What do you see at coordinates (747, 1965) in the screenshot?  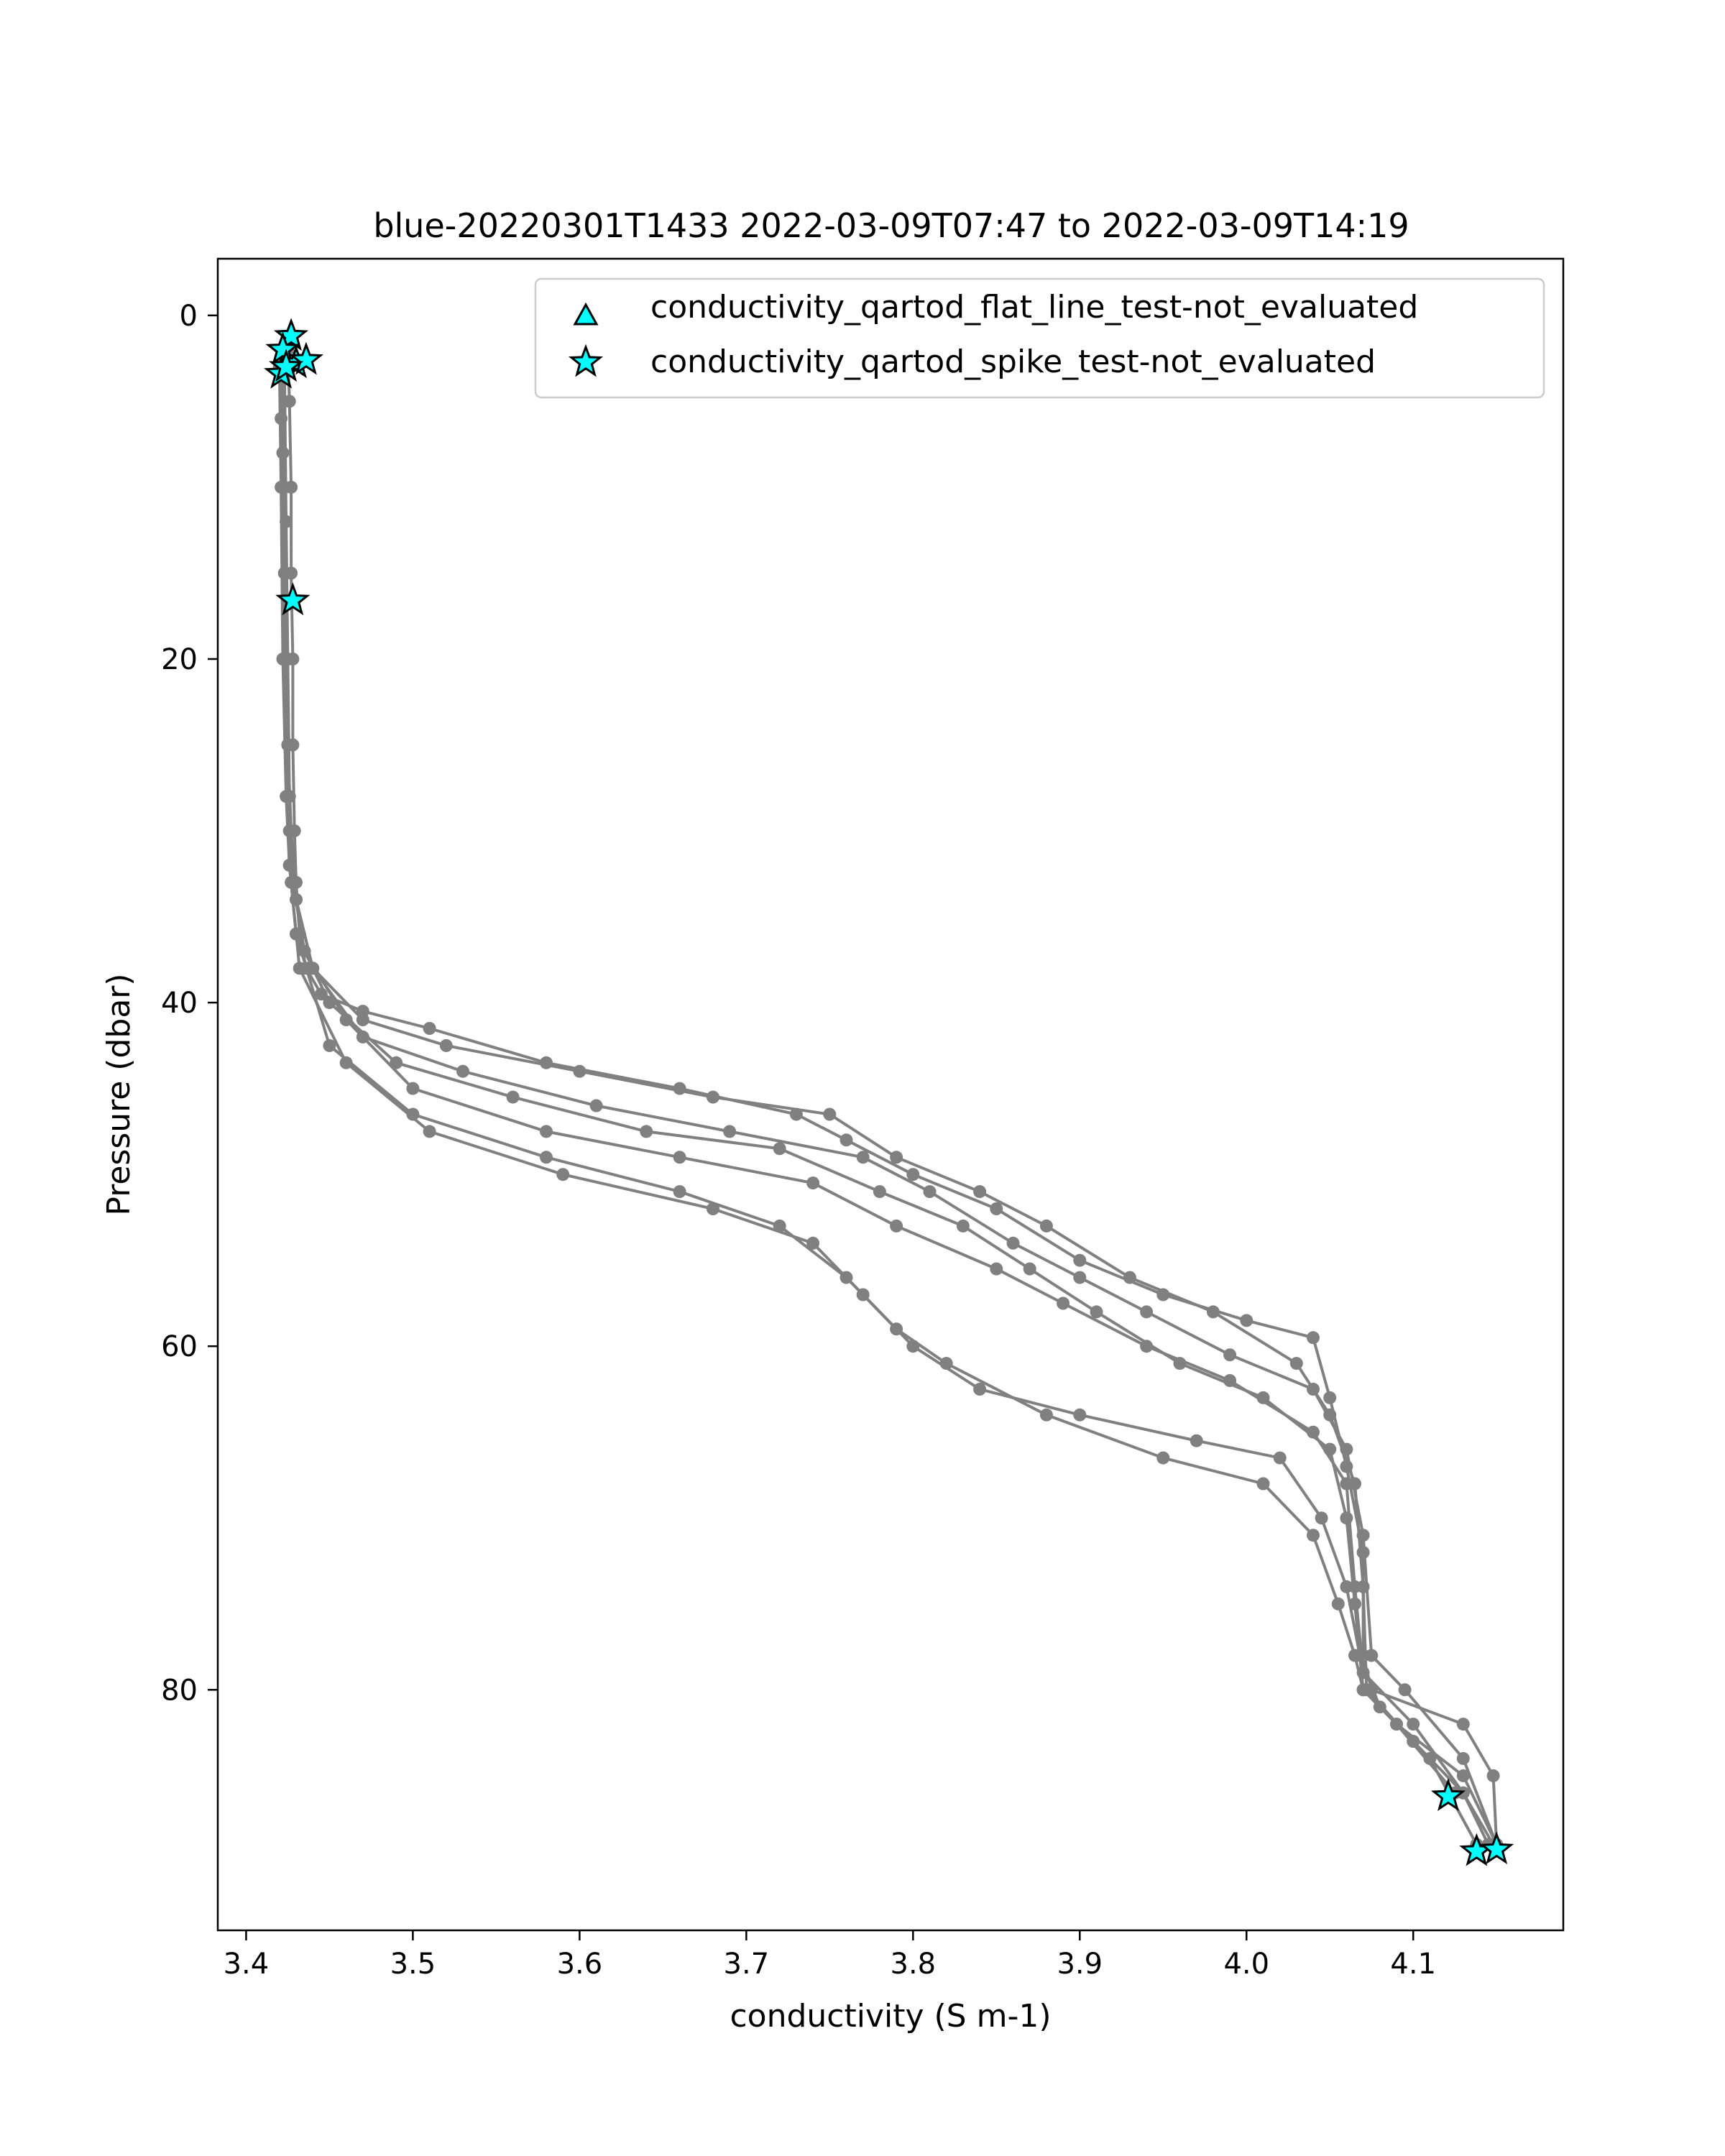 I see `x-tick-label: 3.7` at bounding box center [747, 1965].